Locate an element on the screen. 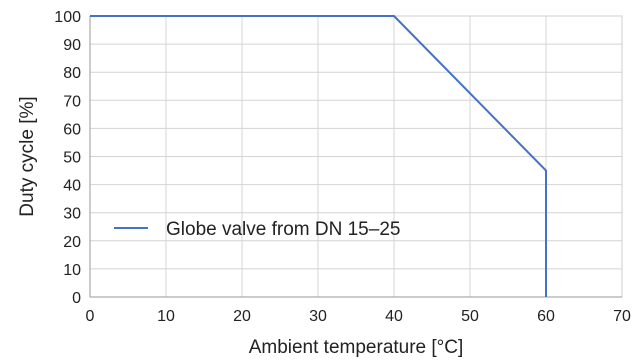 The image size is (633, 361). y-tick-label-0: 0 is located at coordinates (76, 298).